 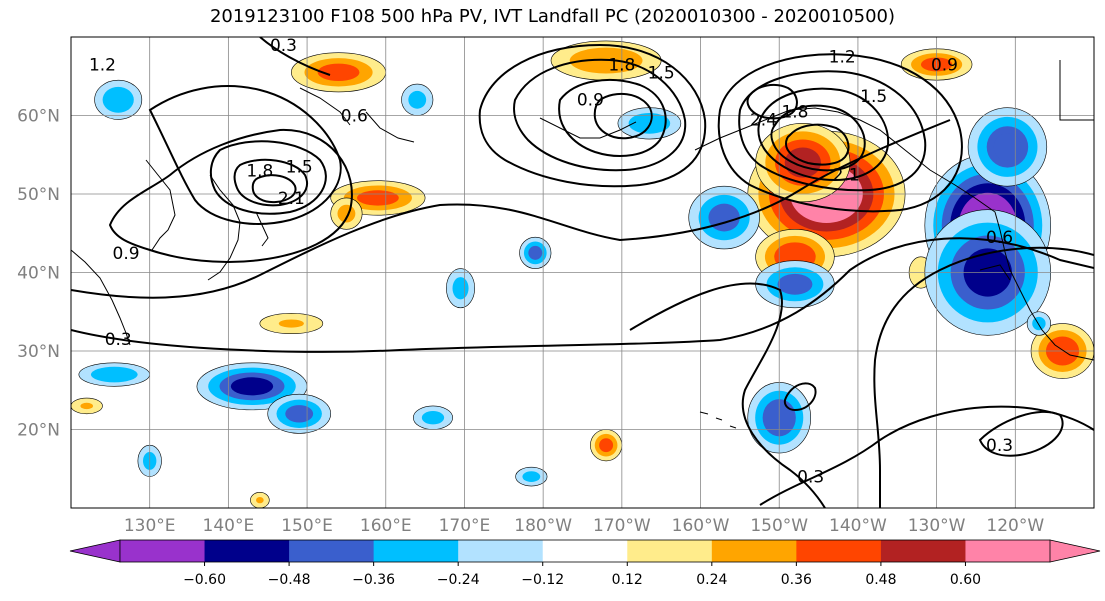 What do you see at coordinates (465, 526) in the screenshot?
I see `lon-tick-label: 170°E` at bounding box center [465, 526].